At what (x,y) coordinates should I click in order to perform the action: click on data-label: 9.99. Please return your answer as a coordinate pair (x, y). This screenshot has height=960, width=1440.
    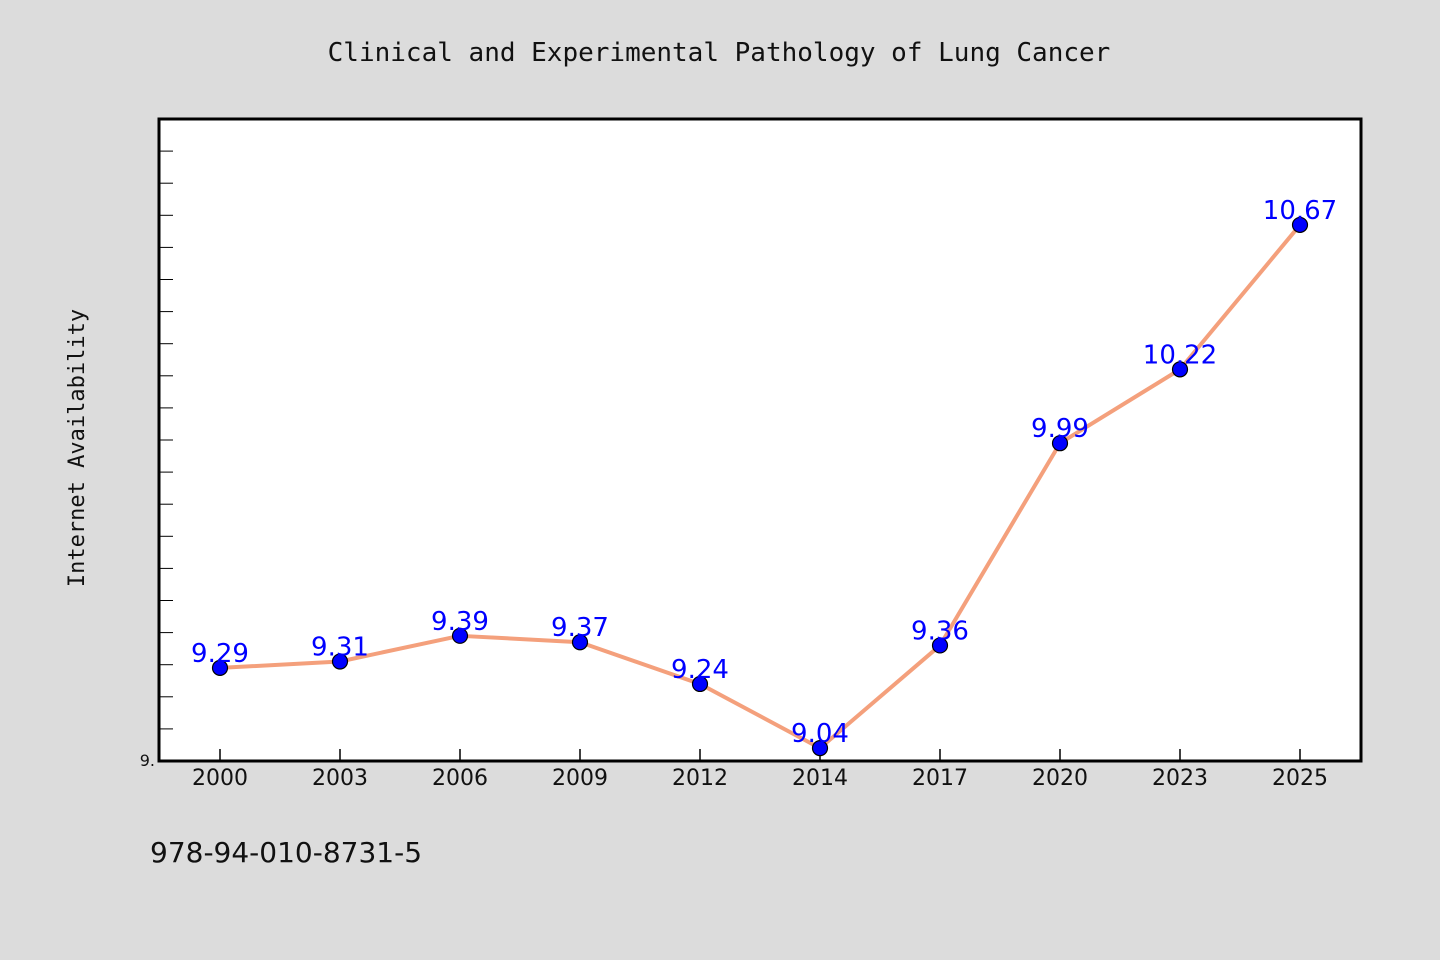
    Looking at the image, I should click on (1060, 429).